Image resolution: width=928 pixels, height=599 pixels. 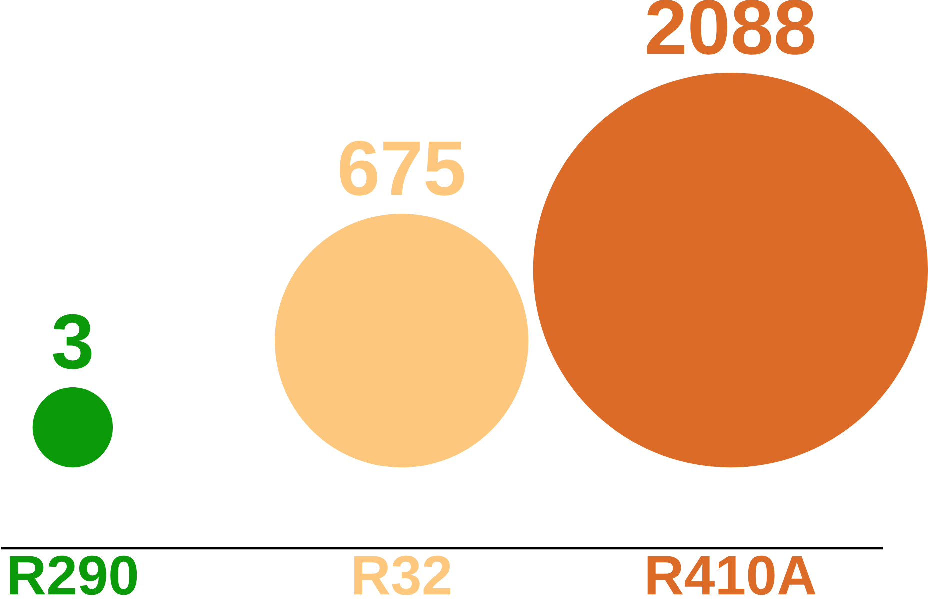 I want to click on data-label: 2088, so click(x=730, y=28).